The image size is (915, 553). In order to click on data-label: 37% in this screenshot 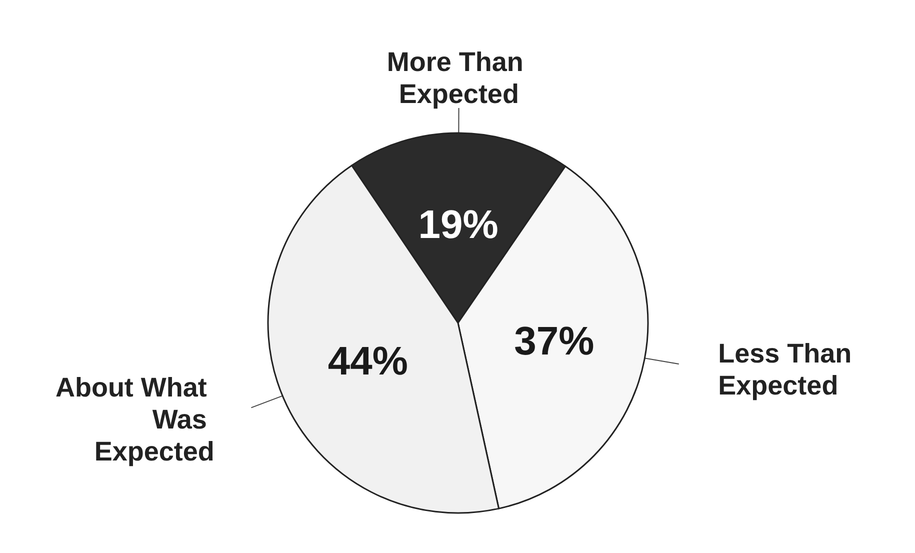, I will do `click(554, 342)`.